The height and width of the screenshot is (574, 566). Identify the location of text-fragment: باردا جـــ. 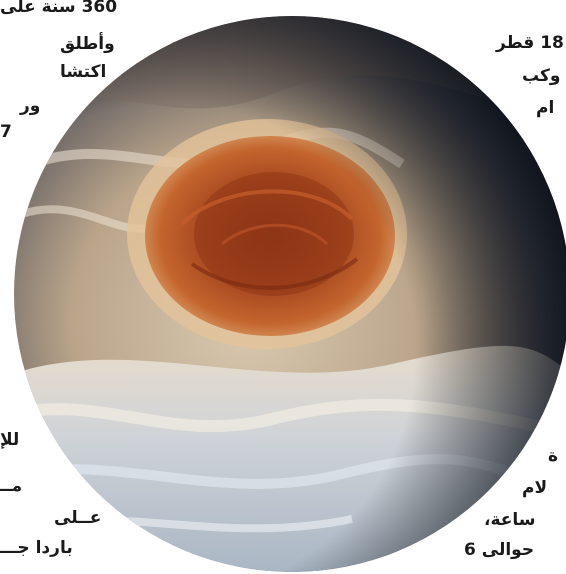
(36, 548).